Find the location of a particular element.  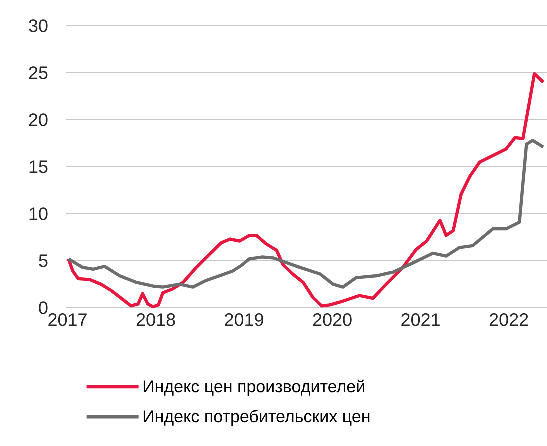

x-tick-label: 2017 is located at coordinates (67, 320).